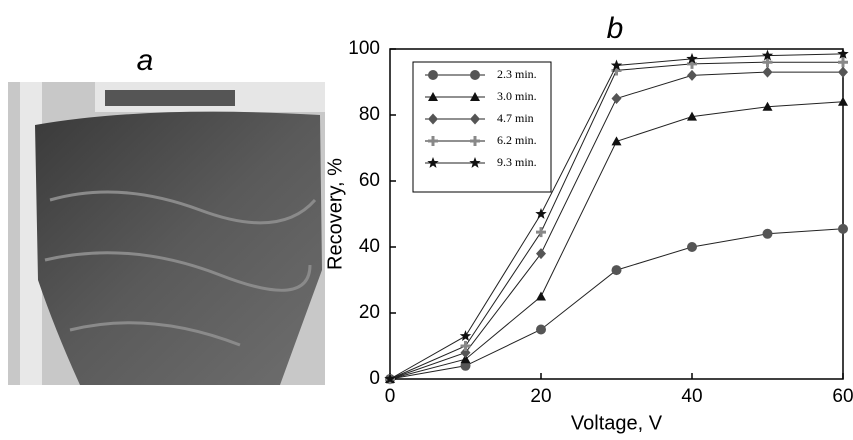 The height and width of the screenshot is (440, 853). I want to click on y-axis-label: Recovery, %, so click(335, 214).